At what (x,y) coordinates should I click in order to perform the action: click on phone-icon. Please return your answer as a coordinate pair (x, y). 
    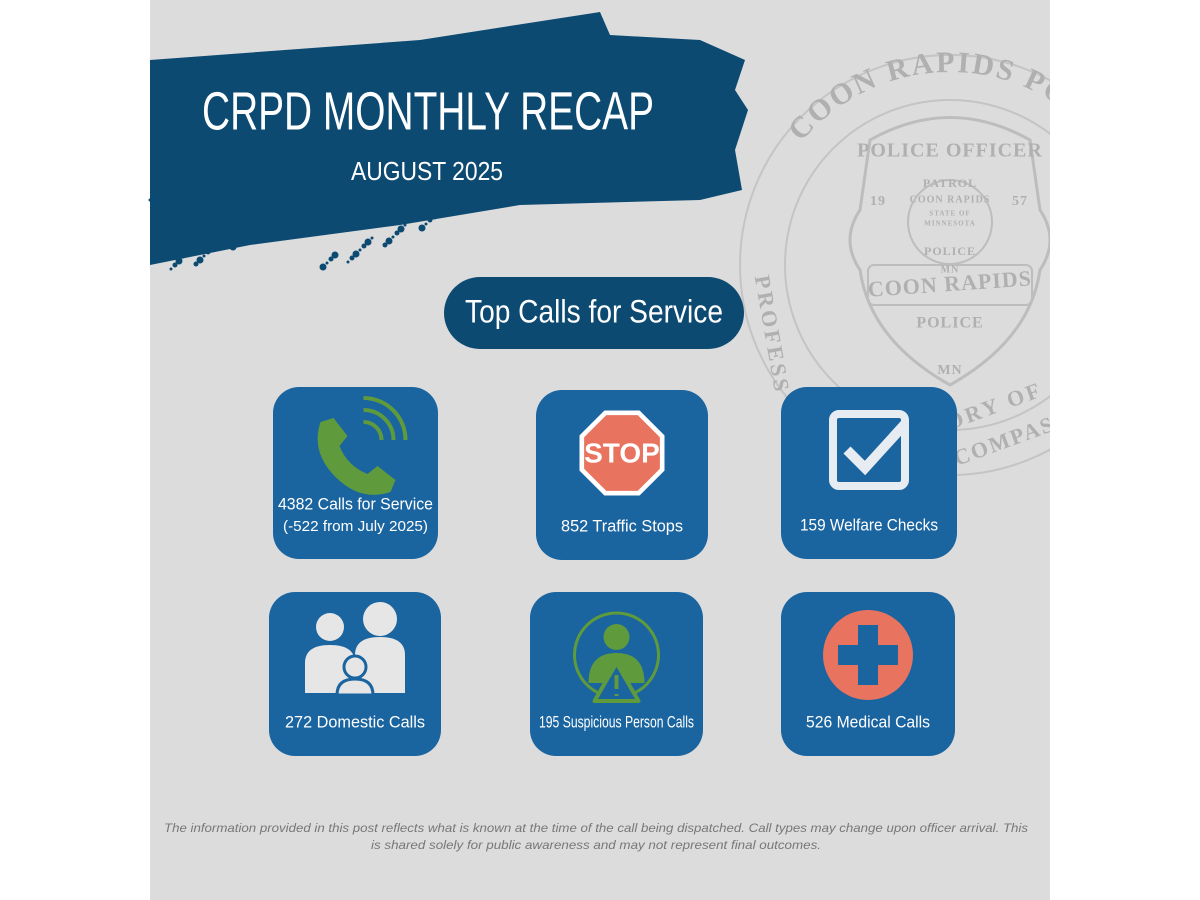
    Looking at the image, I should click on (356, 456).